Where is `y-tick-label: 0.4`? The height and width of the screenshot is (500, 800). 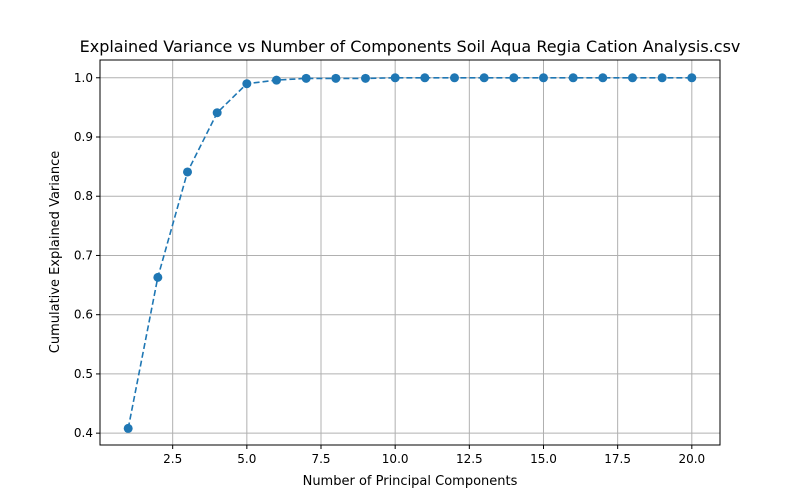 y-tick-label: 0.4 is located at coordinates (83, 433).